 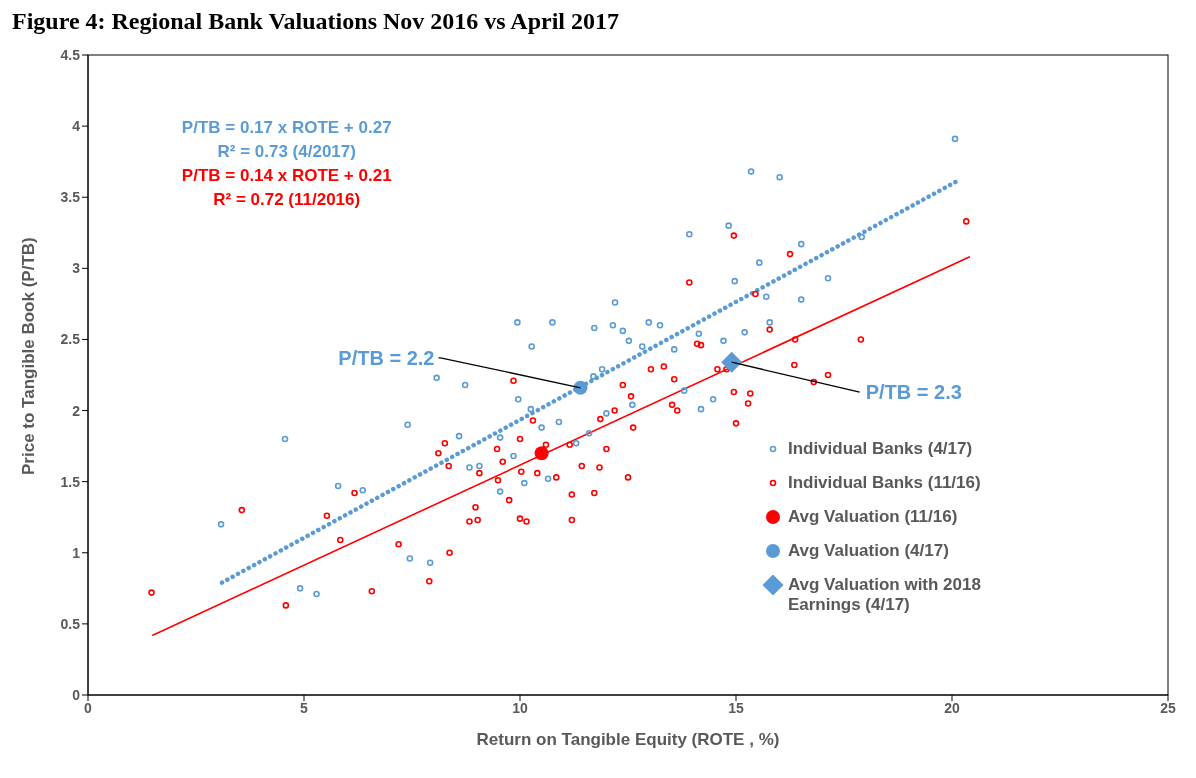 I want to click on y-tick-label: 2, so click(x=76, y=410).